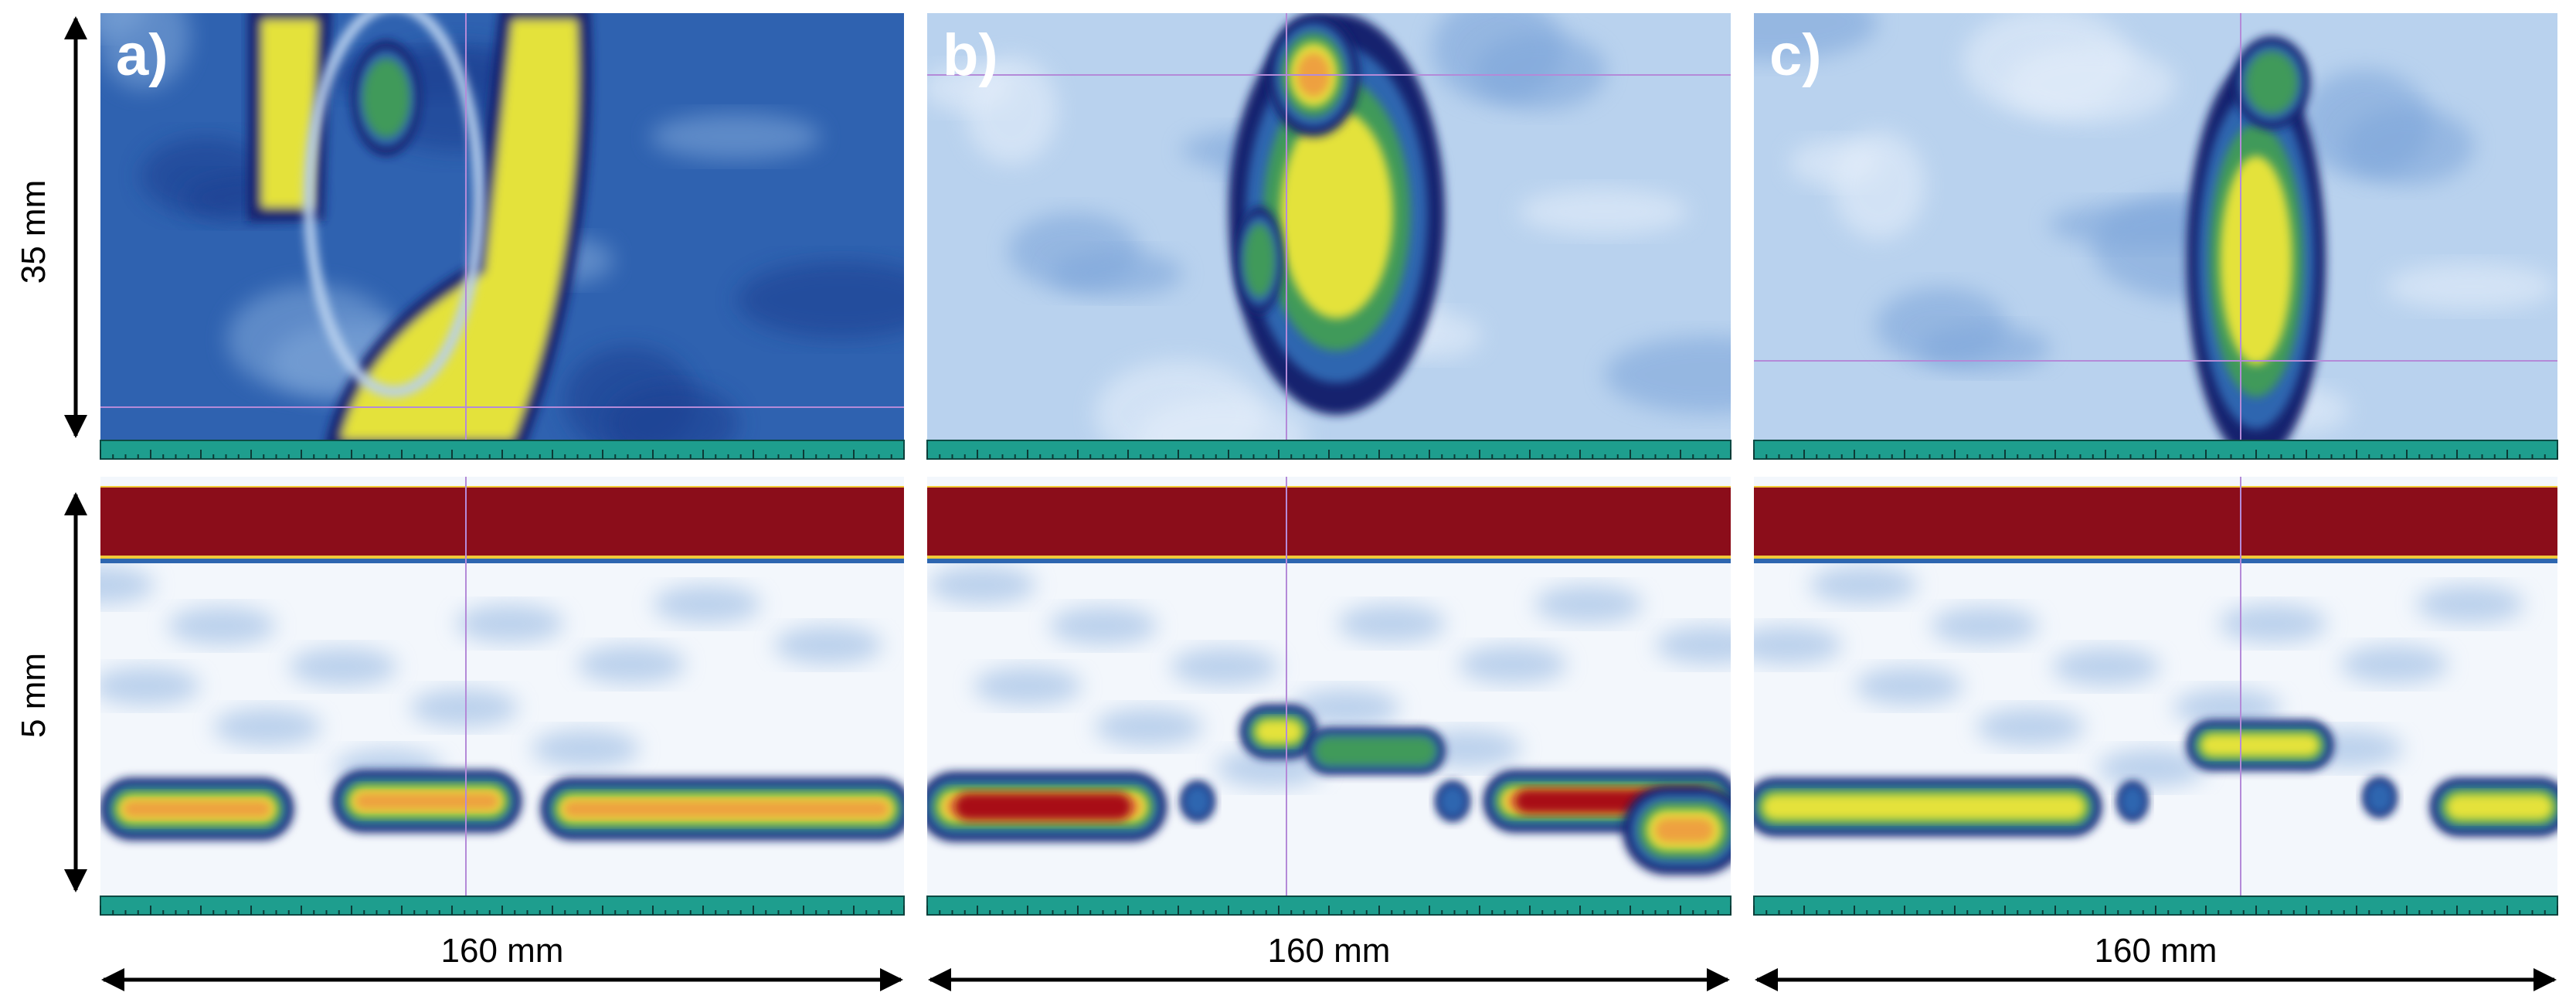  What do you see at coordinates (34, 232) in the screenshot?
I see `top-height-label: 35 mm` at bounding box center [34, 232].